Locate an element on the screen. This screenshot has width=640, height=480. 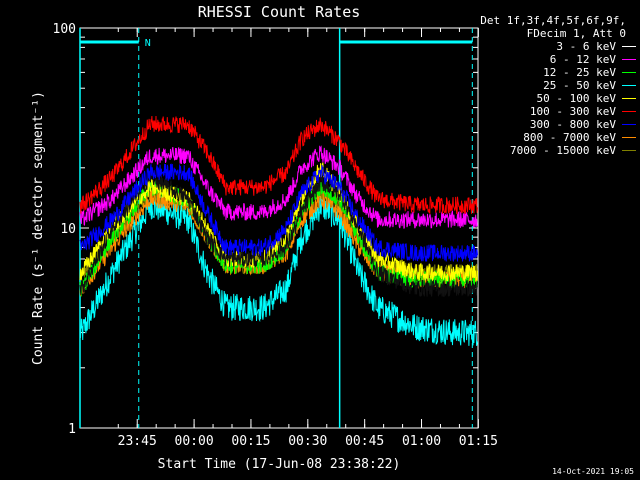
legend-entry: 7000 - 15000 keV is located at coordinates (558, 150).